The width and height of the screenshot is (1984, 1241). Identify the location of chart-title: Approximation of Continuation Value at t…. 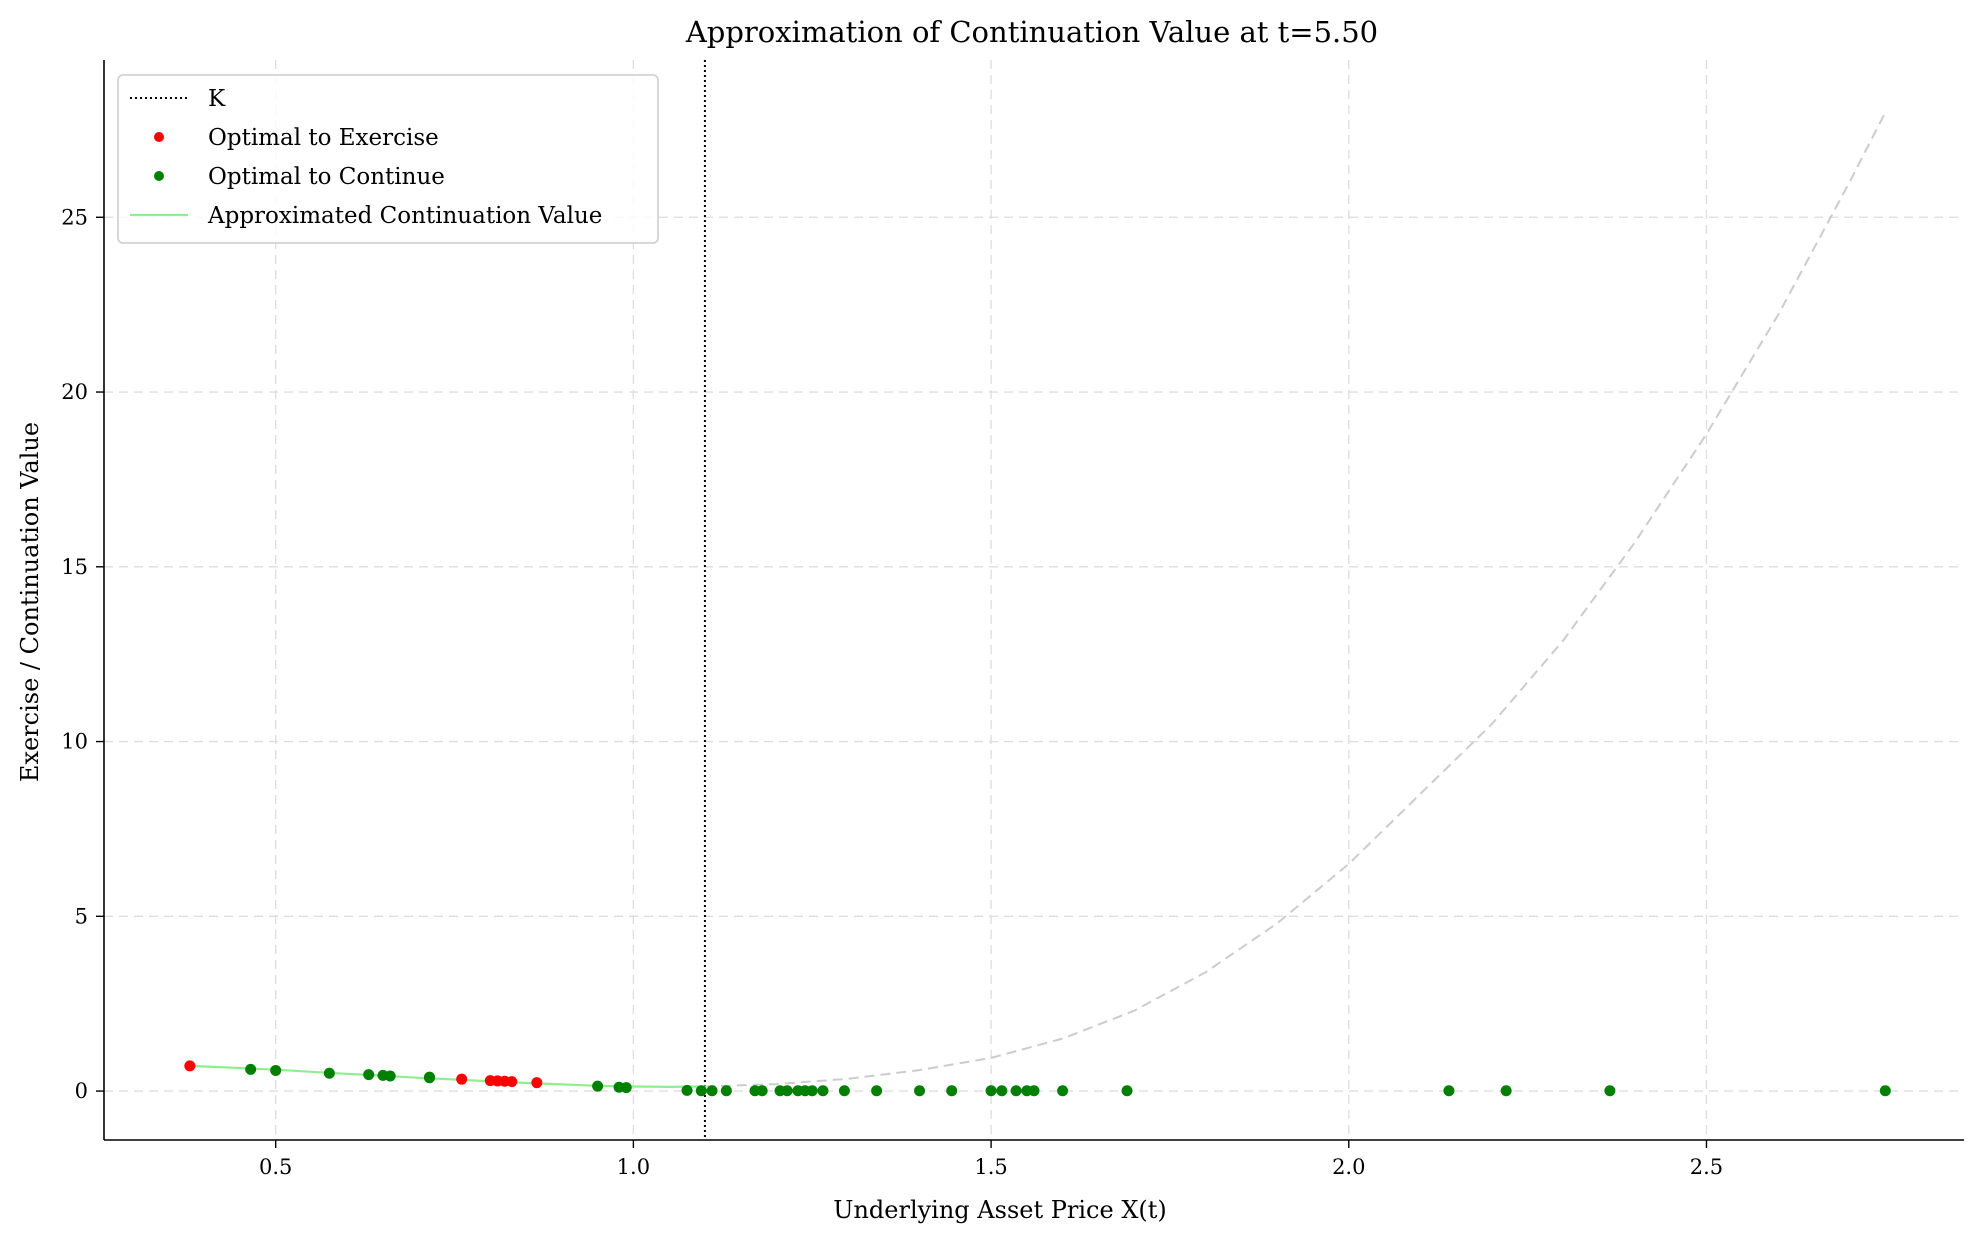
(1031, 32).